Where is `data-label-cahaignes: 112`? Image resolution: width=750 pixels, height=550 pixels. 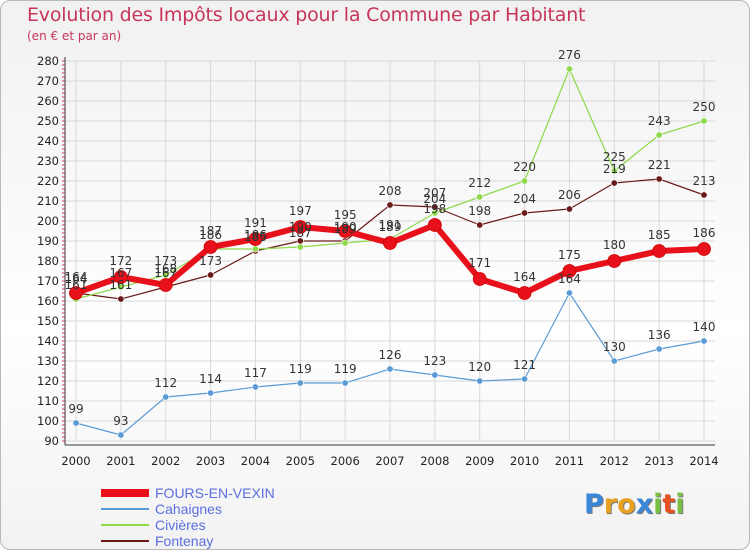
data-label-cahaignes: 112 is located at coordinates (165, 383).